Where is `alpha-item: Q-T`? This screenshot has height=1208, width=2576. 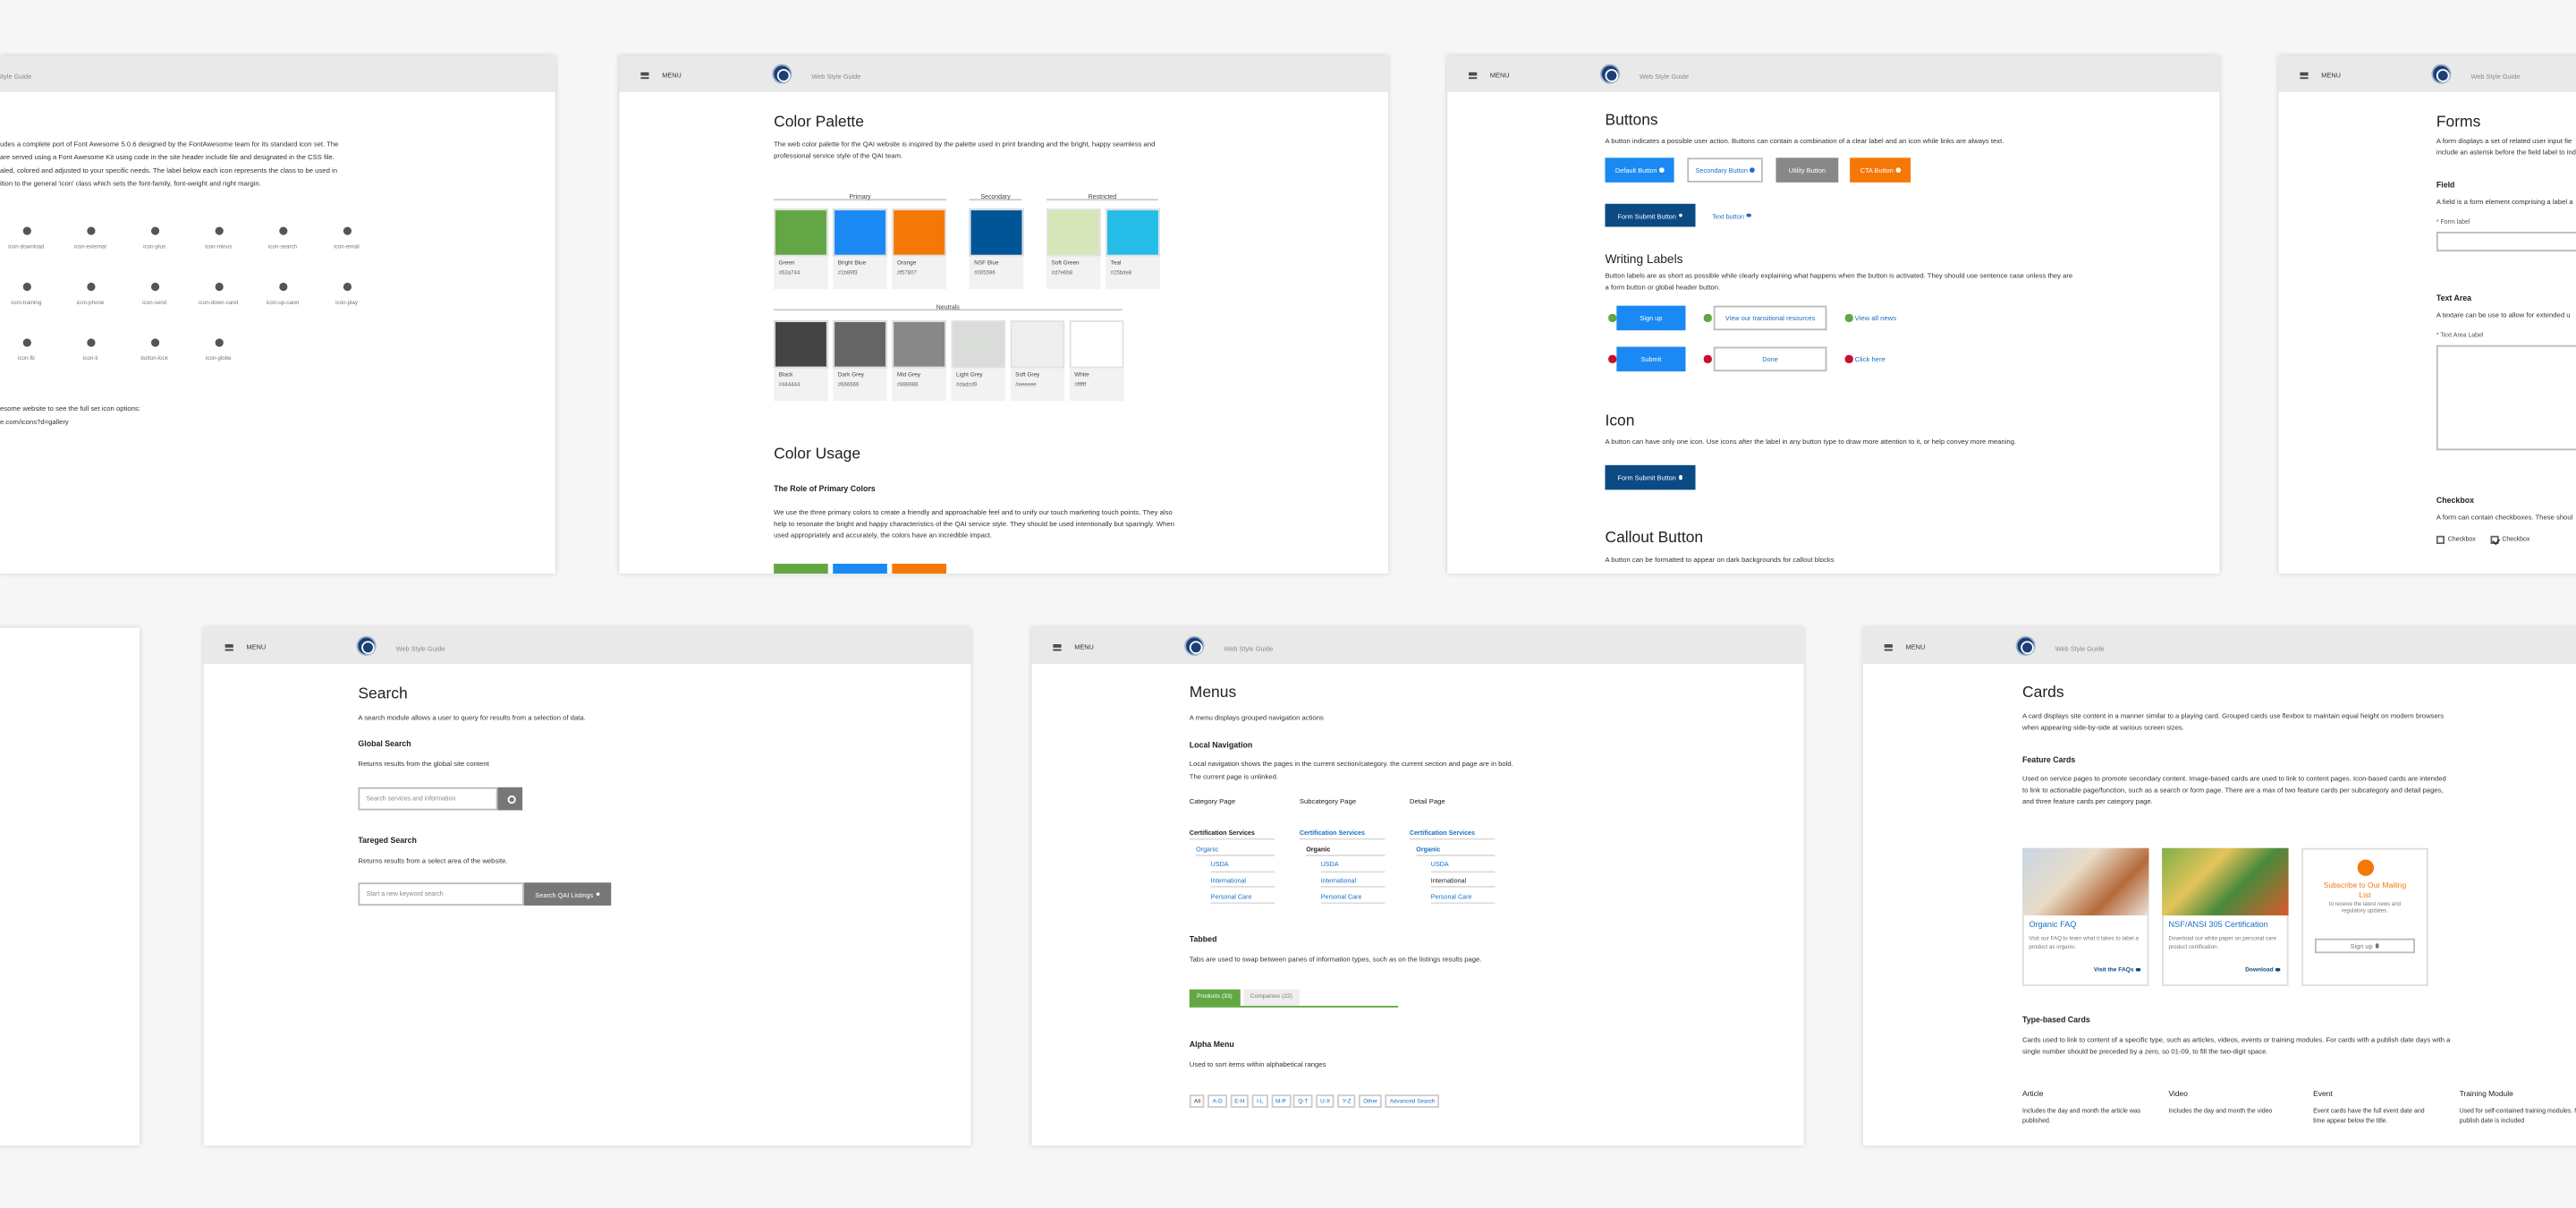 alpha-item: Q-T is located at coordinates (1303, 1101).